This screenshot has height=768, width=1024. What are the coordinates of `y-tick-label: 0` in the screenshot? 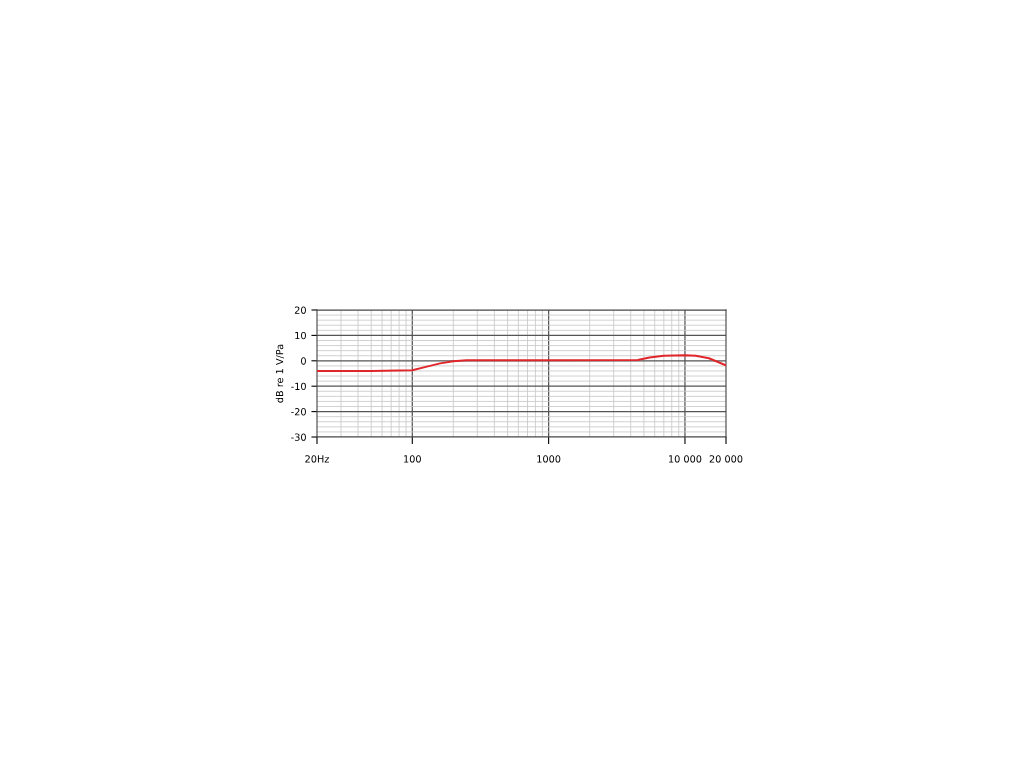 It's located at (303, 361).